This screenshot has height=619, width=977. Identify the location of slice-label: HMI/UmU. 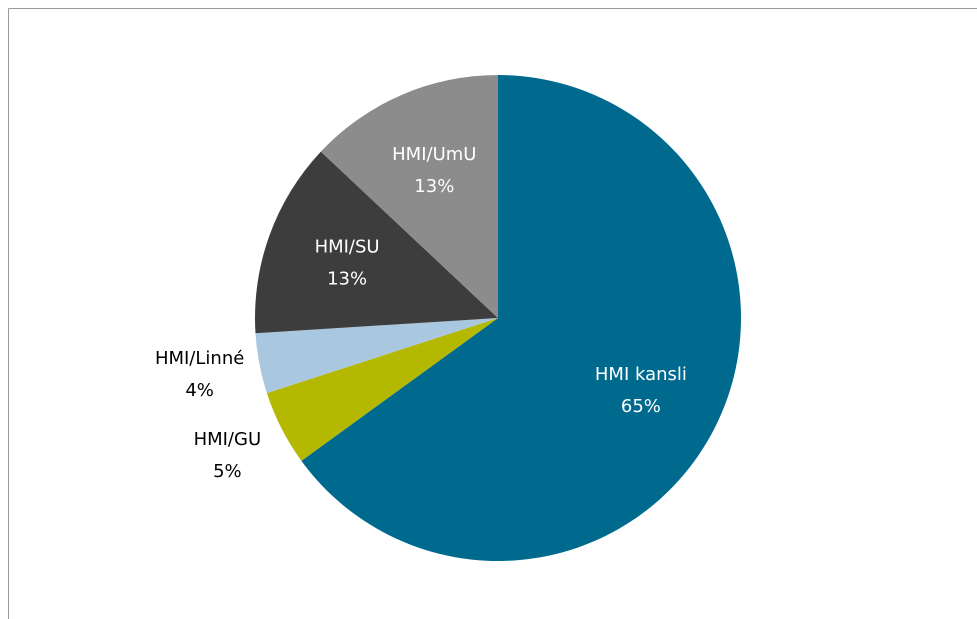
(434, 154).